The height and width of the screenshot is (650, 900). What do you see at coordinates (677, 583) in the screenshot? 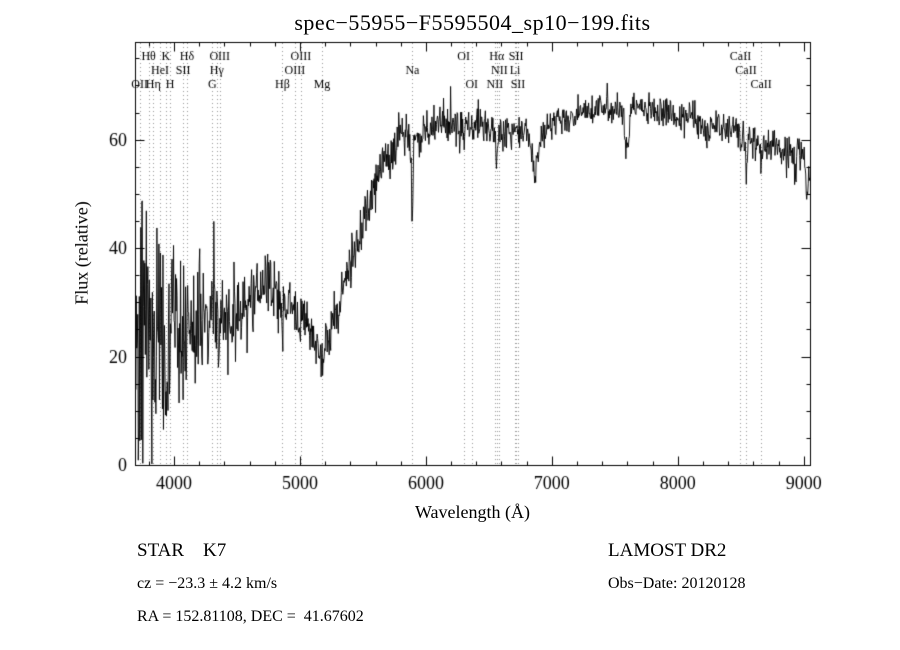
I see `obs-date-label: Obs−Date: 20120128` at bounding box center [677, 583].